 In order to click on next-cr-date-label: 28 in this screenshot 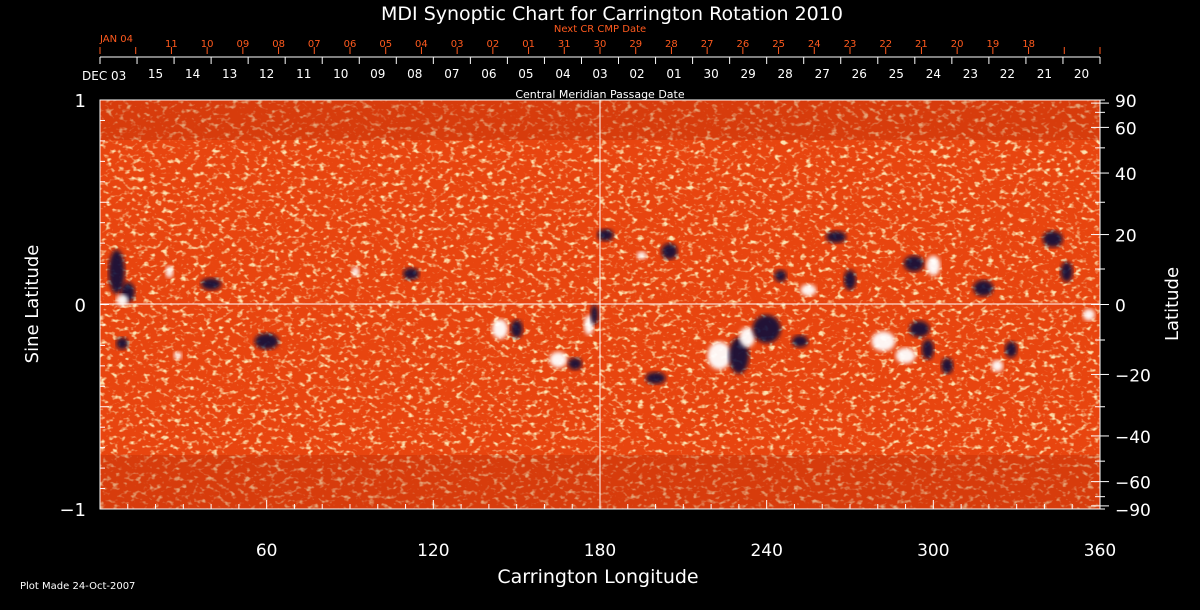, I will do `click(671, 44)`.